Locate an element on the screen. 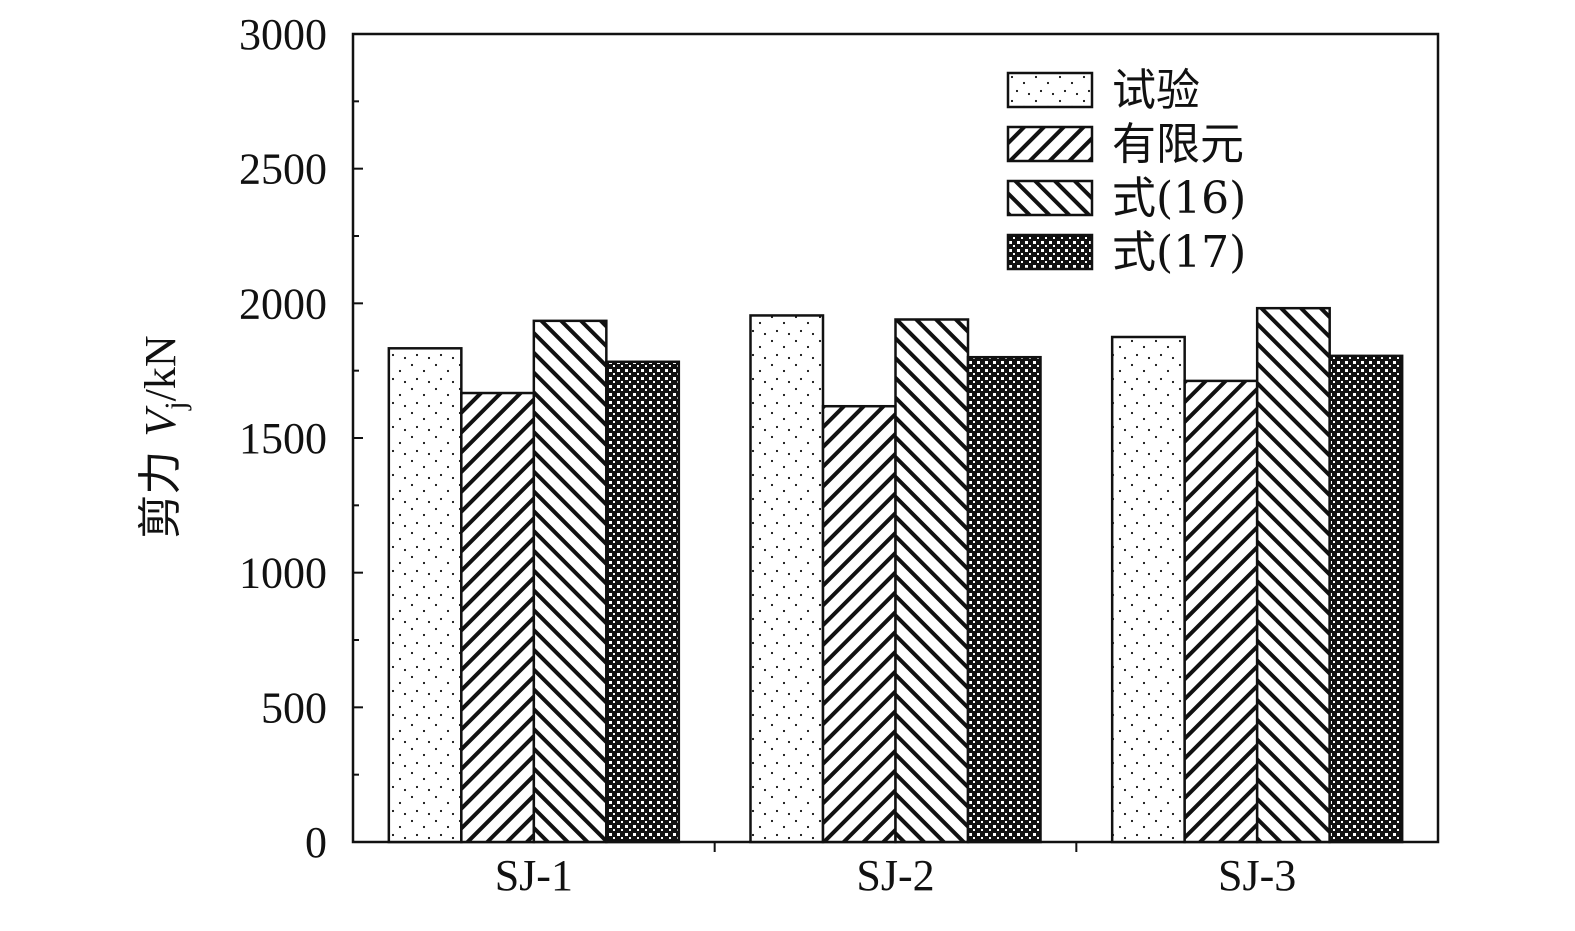 This screenshot has width=1575, height=931. y-tick-label: 1000 is located at coordinates (283, 573).